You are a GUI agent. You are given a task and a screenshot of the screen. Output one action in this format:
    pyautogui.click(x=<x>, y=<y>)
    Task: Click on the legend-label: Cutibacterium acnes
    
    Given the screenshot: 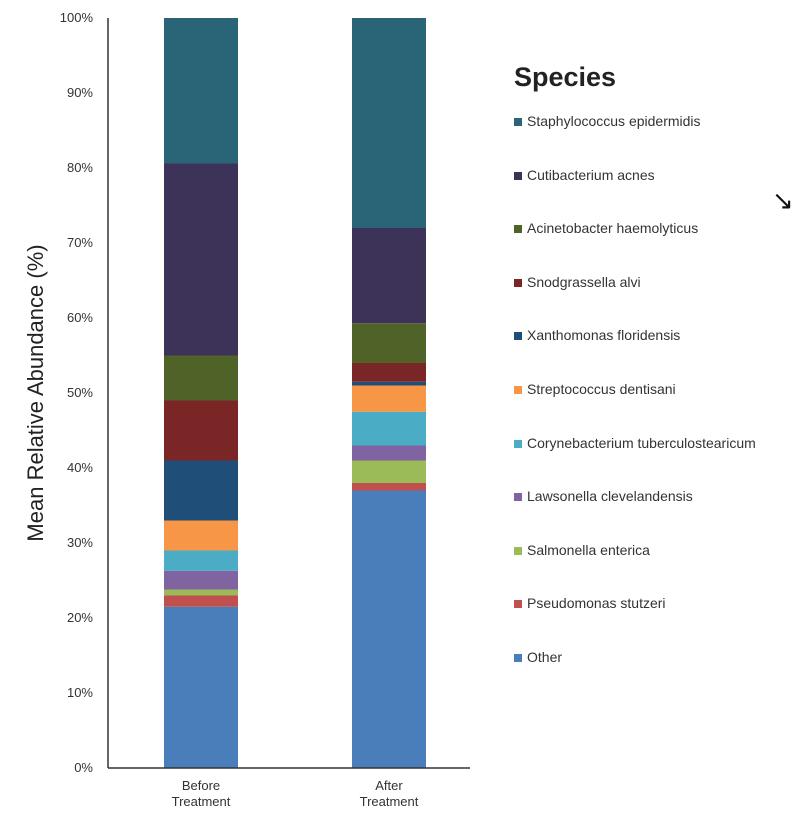 What is the action you would take?
    pyautogui.click(x=591, y=174)
    